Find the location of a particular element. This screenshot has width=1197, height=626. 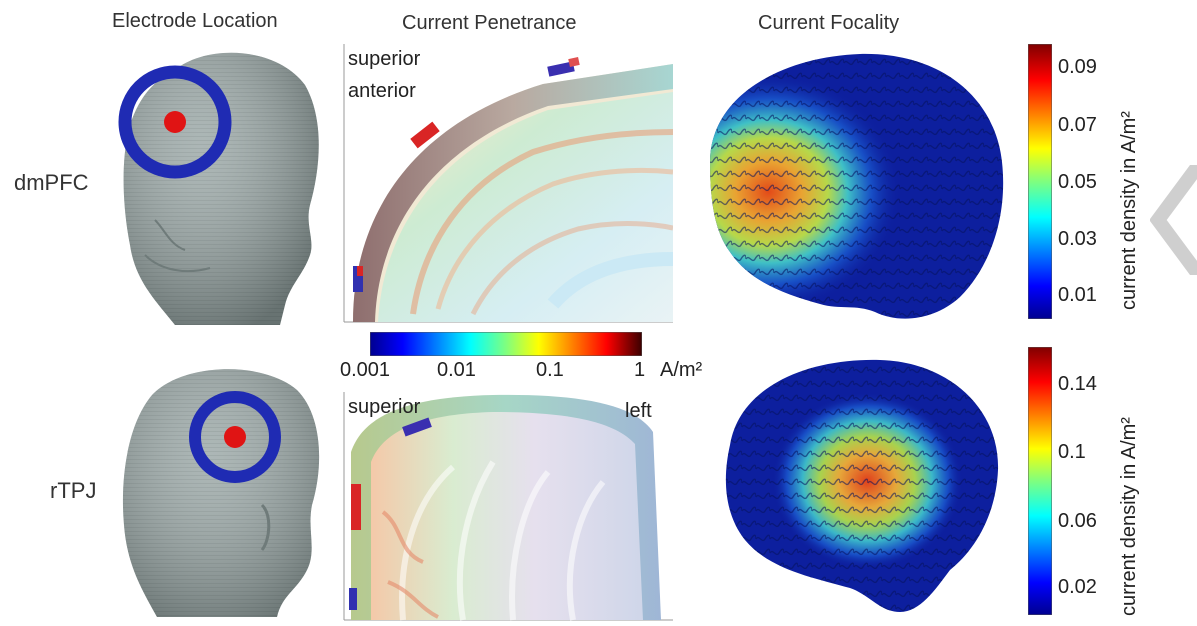

column-title-current-focality: Current Focality is located at coordinates (828, 23).